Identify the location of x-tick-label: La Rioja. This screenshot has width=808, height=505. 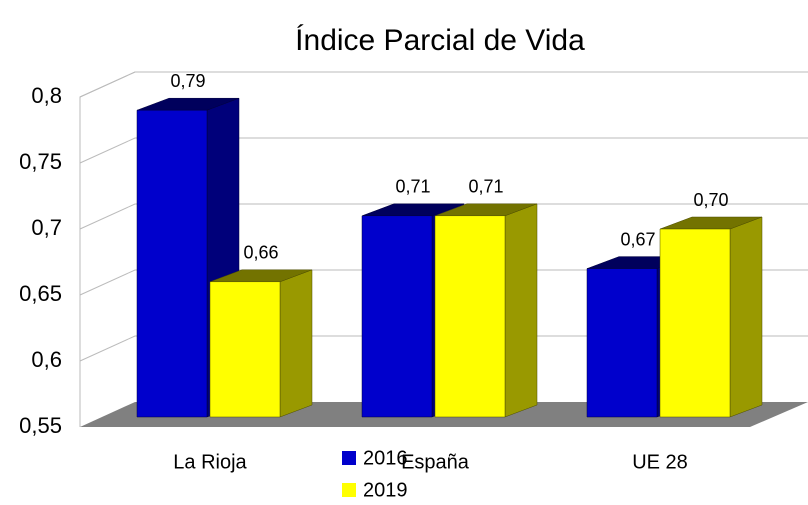
(210, 462).